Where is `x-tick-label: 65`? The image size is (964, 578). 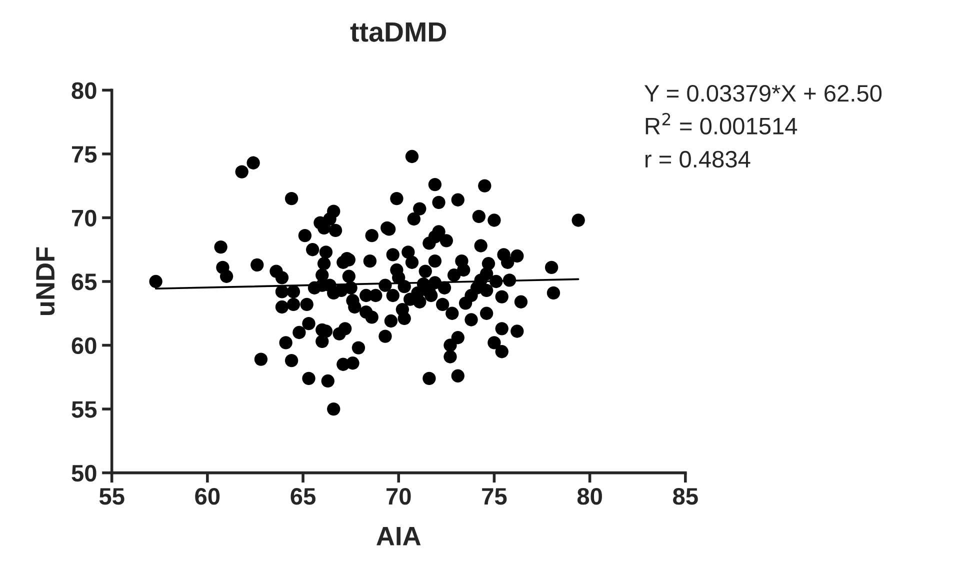 x-tick-label: 65 is located at coordinates (303, 496).